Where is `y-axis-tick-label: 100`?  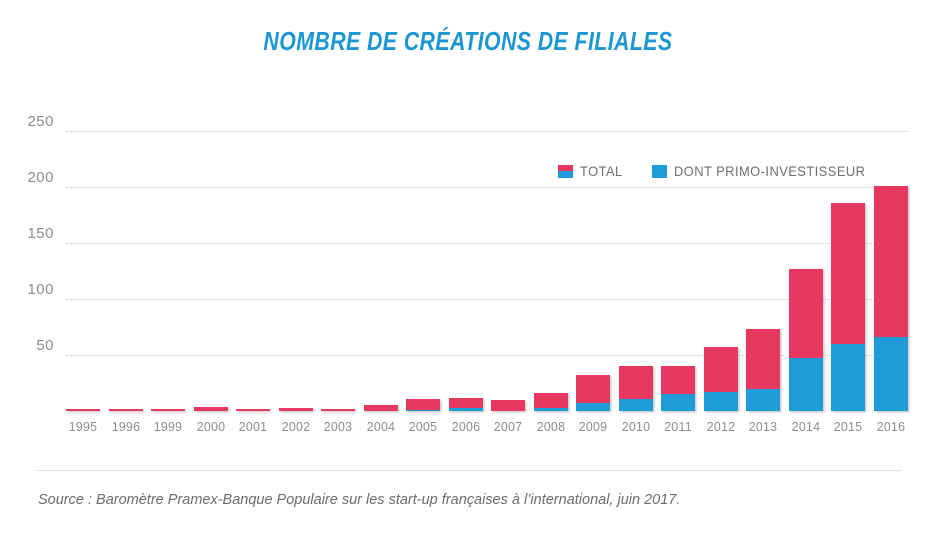
y-axis-tick-label: 100 is located at coordinates (40, 289).